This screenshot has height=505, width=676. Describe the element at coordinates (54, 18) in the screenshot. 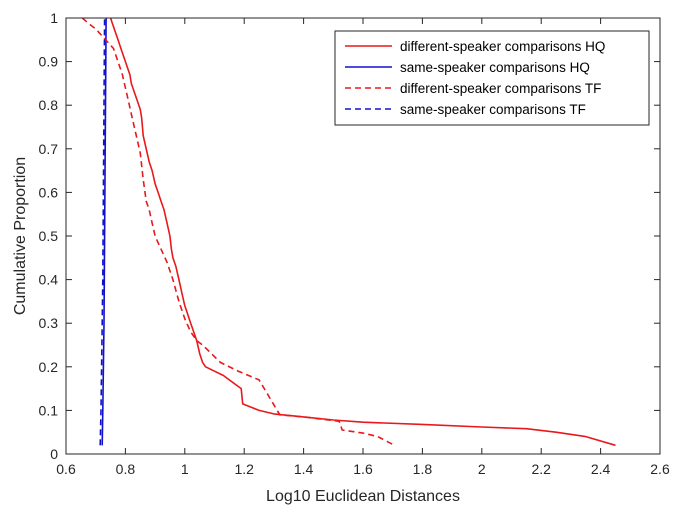

I see `y-tick-label: 1` at that location.